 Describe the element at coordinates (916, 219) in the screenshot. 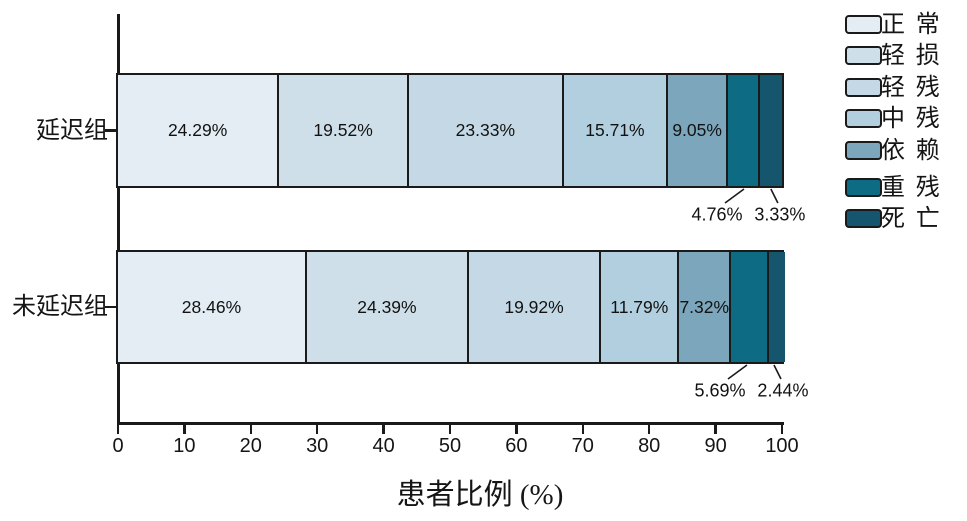

I see `legend-label: 死亡` at that location.